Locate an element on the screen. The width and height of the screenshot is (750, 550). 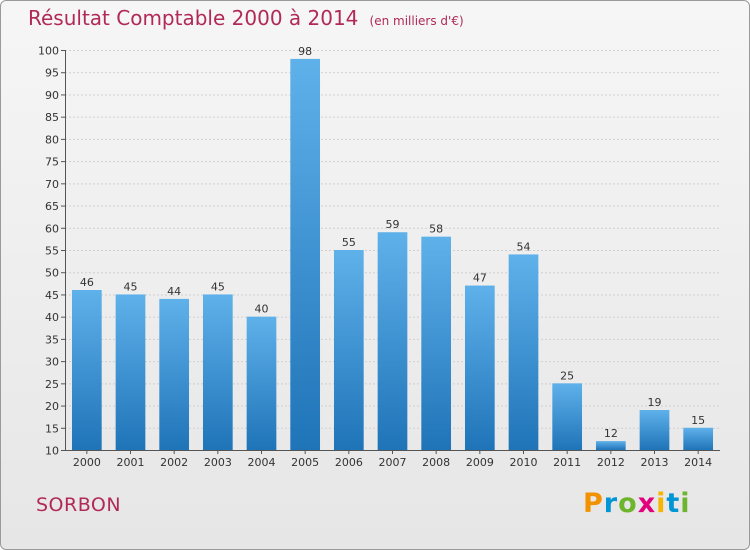
y-tick-label: 10 is located at coordinates (52, 451).